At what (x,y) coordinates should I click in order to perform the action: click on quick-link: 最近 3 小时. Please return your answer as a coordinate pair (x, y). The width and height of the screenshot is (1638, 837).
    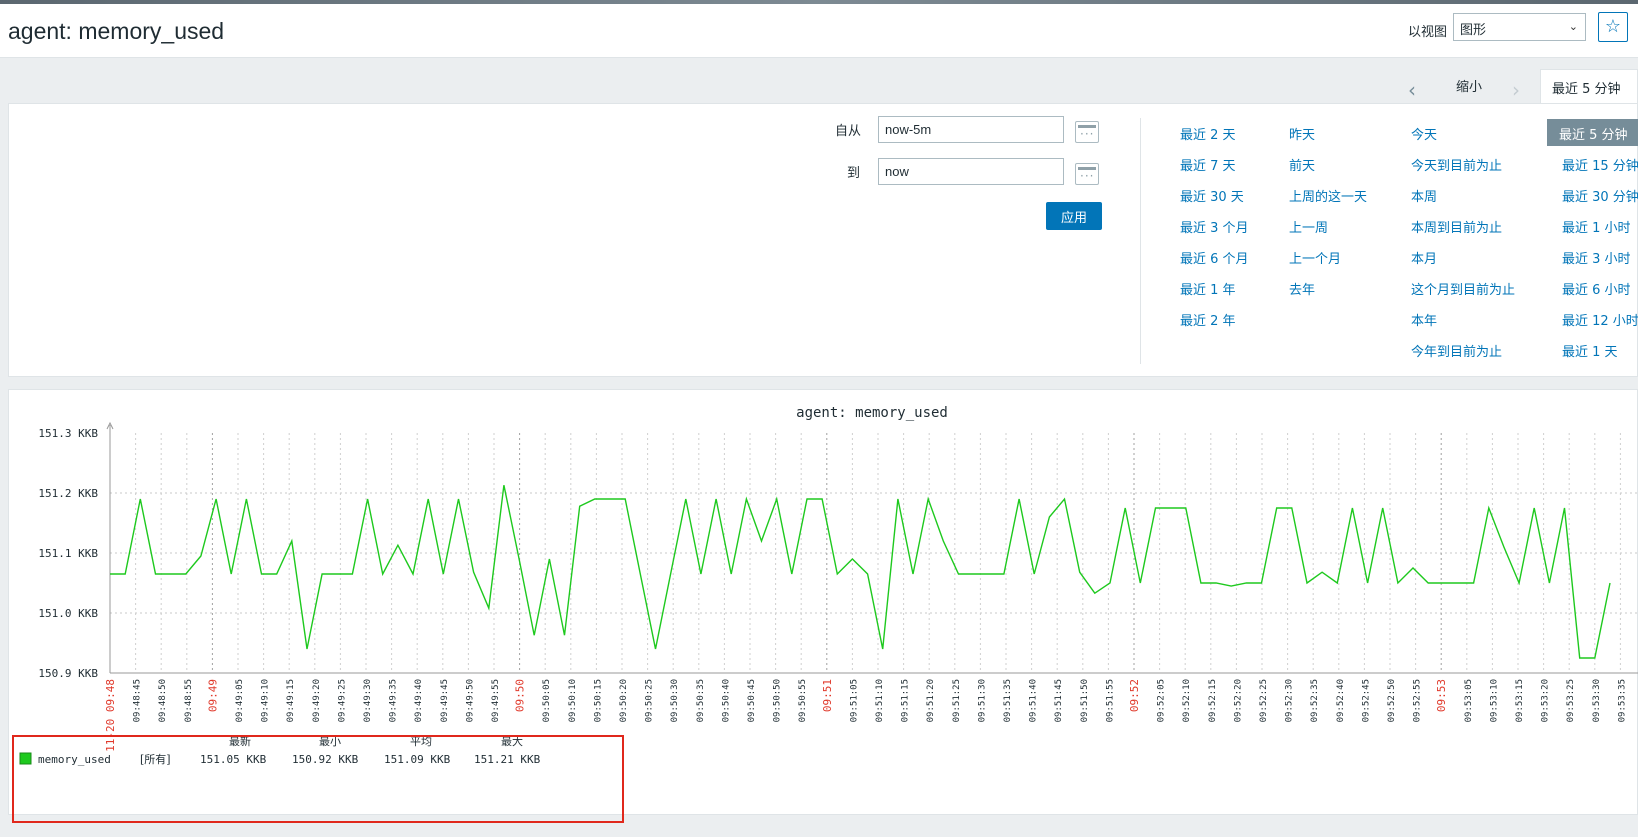
    Looking at the image, I should click on (1596, 259).